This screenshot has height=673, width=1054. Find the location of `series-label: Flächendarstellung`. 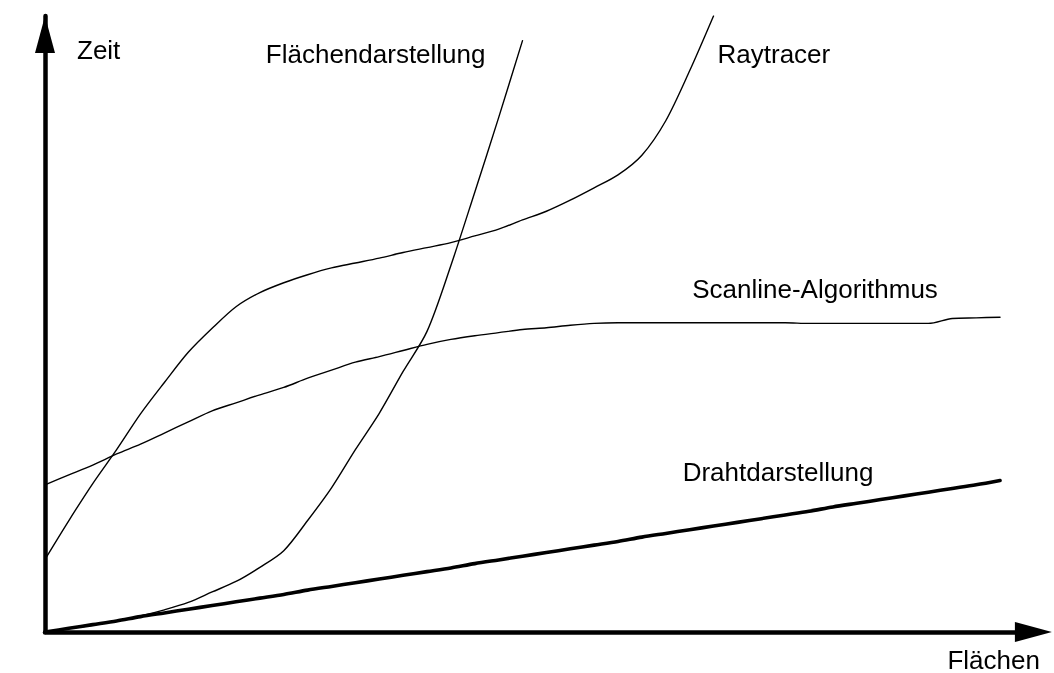

series-label: Flächendarstellung is located at coordinates (375, 53).